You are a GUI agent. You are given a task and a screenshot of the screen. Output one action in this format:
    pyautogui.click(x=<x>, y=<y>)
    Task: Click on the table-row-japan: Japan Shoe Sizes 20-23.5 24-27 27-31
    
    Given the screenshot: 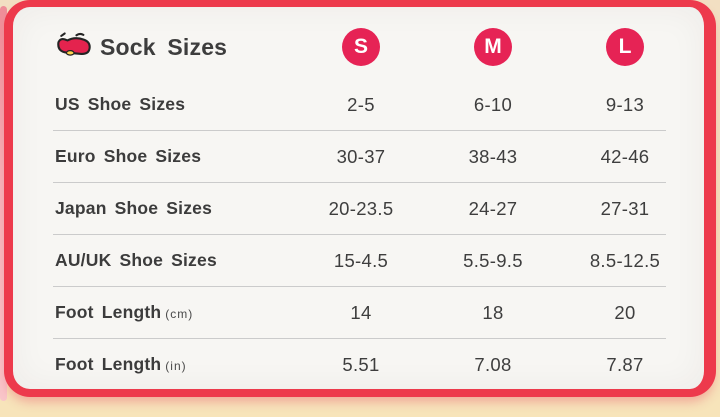 What is the action you would take?
    pyautogui.click(x=358, y=208)
    